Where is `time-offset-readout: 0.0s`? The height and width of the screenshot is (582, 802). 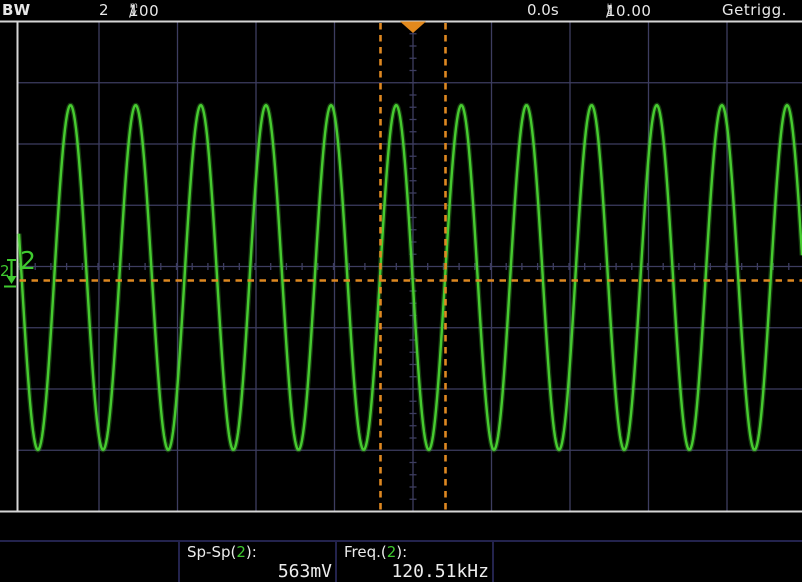
time-offset-readout: 0.0s is located at coordinates (543, 10).